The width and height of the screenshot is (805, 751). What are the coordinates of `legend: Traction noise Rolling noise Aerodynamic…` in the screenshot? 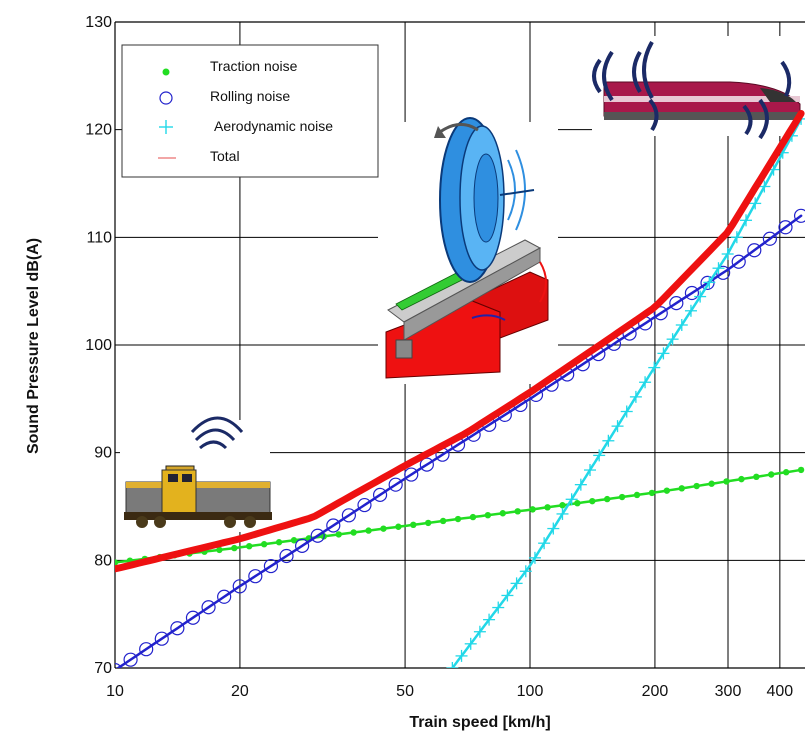 It's located at (250, 111).